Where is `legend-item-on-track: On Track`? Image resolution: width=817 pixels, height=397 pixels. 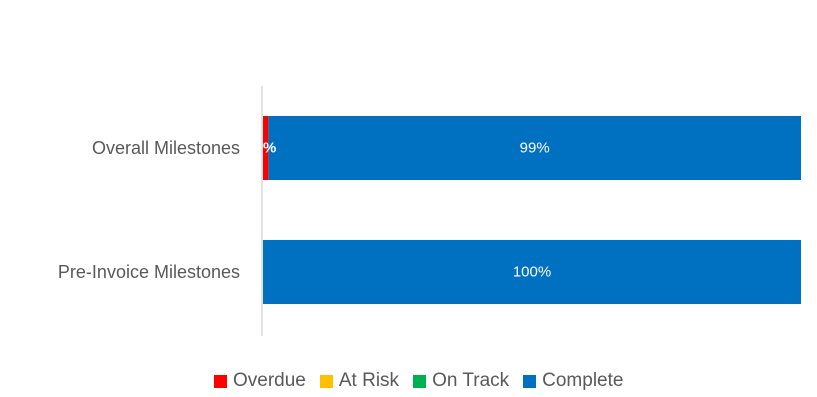 legend-item-on-track: On Track is located at coordinates (461, 381).